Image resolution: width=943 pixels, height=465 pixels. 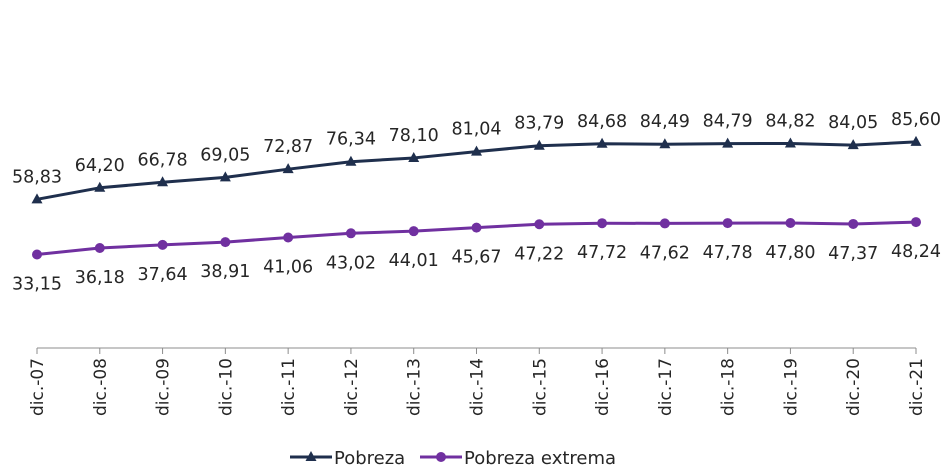 What do you see at coordinates (540, 387) in the screenshot?
I see `x-tick-label: dic.-15` at bounding box center [540, 387].